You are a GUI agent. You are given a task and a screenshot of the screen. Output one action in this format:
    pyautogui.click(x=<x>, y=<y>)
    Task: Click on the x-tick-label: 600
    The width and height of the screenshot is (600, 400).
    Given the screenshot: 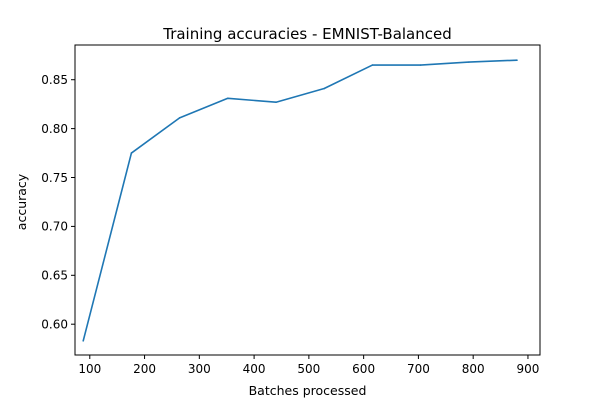 What is the action you would take?
    pyautogui.click(x=363, y=369)
    